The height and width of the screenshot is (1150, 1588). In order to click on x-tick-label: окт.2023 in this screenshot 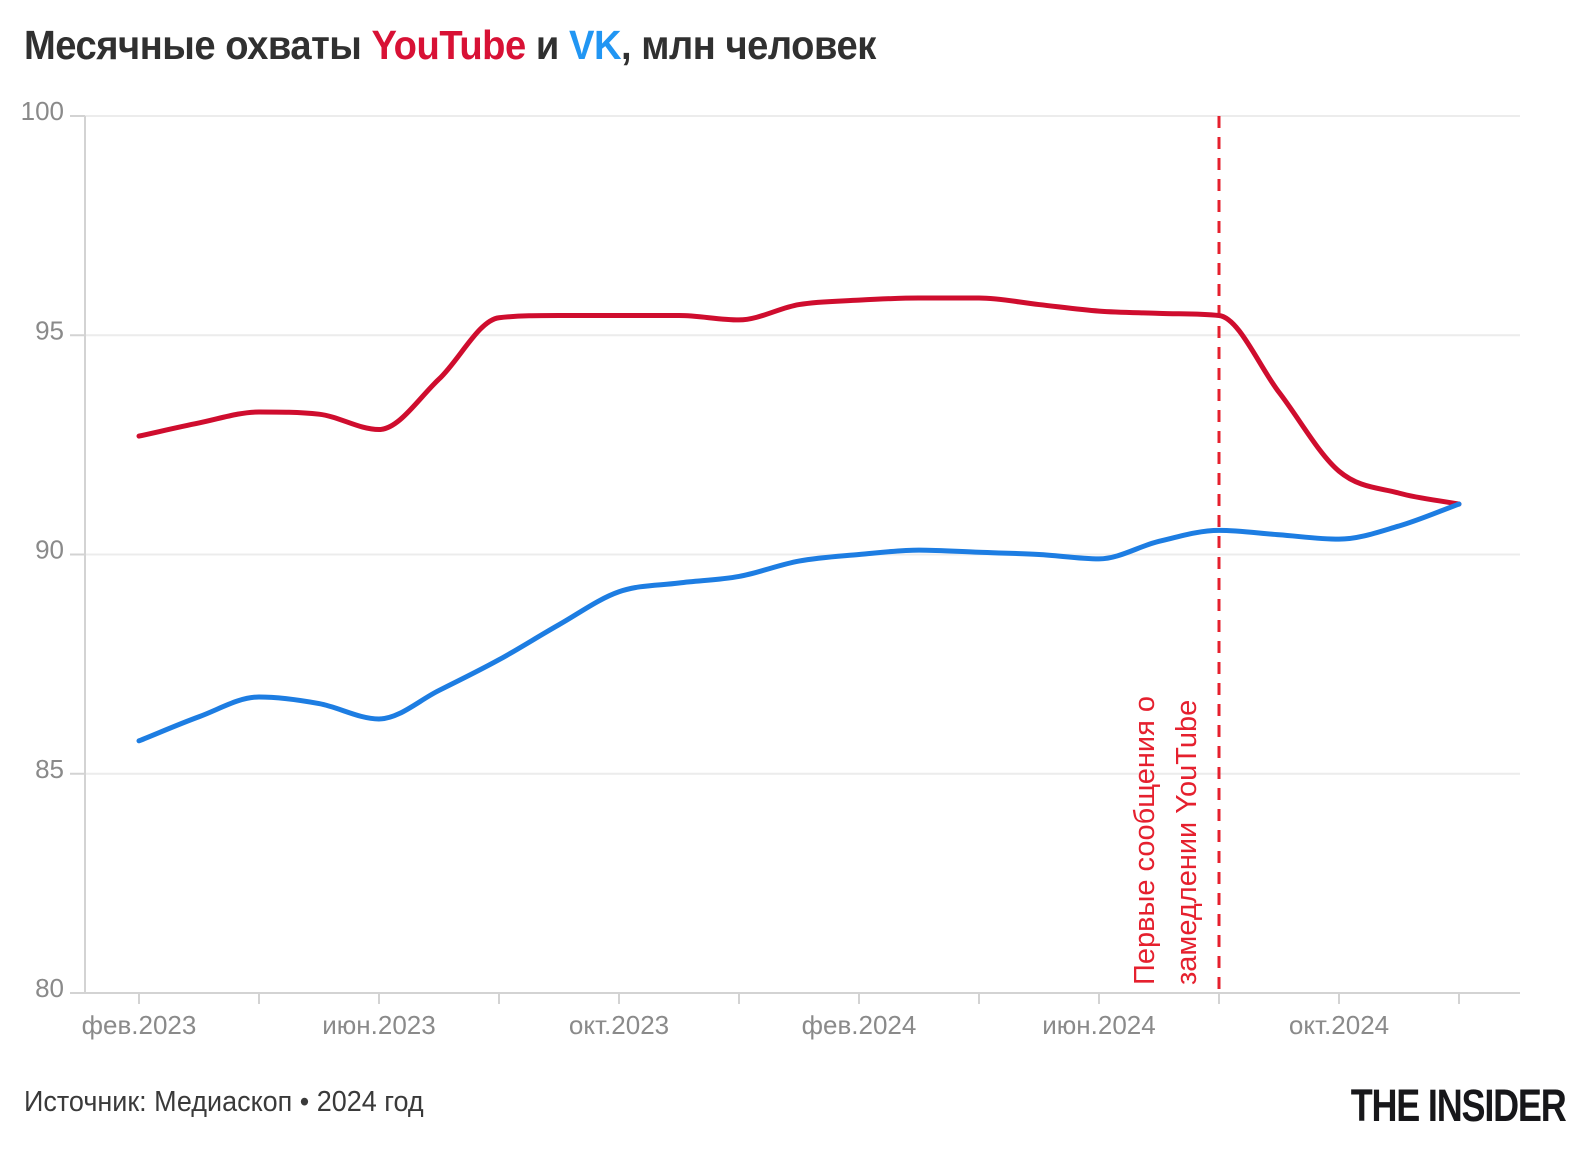, I will do `click(619, 1025)`.